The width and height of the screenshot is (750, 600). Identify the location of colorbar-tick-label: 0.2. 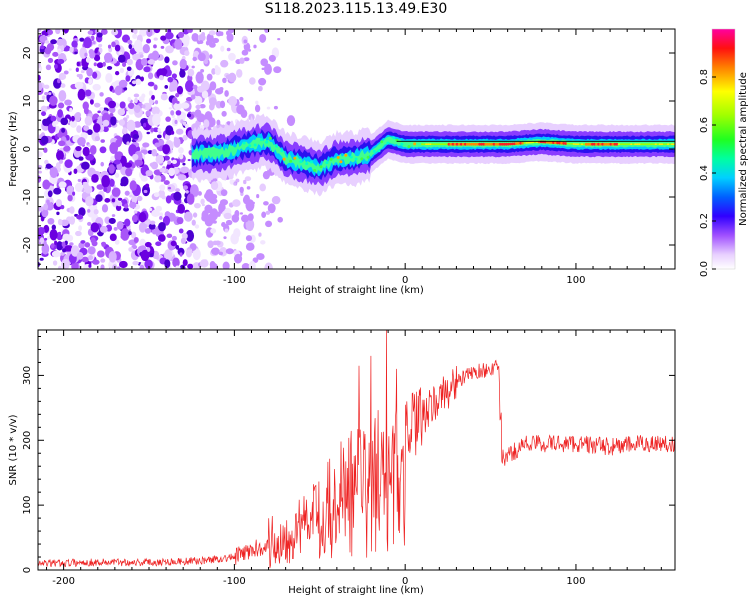
(704, 221).